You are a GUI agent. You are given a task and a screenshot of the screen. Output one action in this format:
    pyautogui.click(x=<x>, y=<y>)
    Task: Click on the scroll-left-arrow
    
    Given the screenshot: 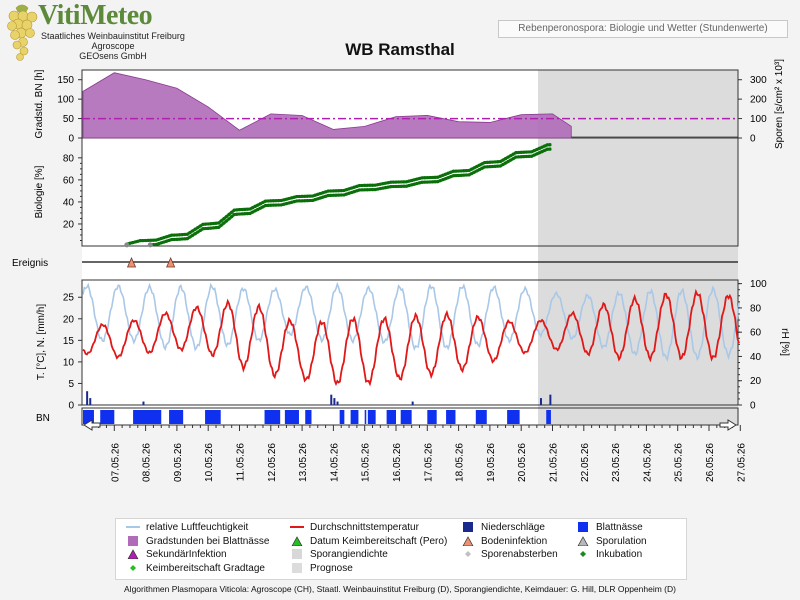 What is the action you would take?
    pyautogui.click(x=92, y=425)
    